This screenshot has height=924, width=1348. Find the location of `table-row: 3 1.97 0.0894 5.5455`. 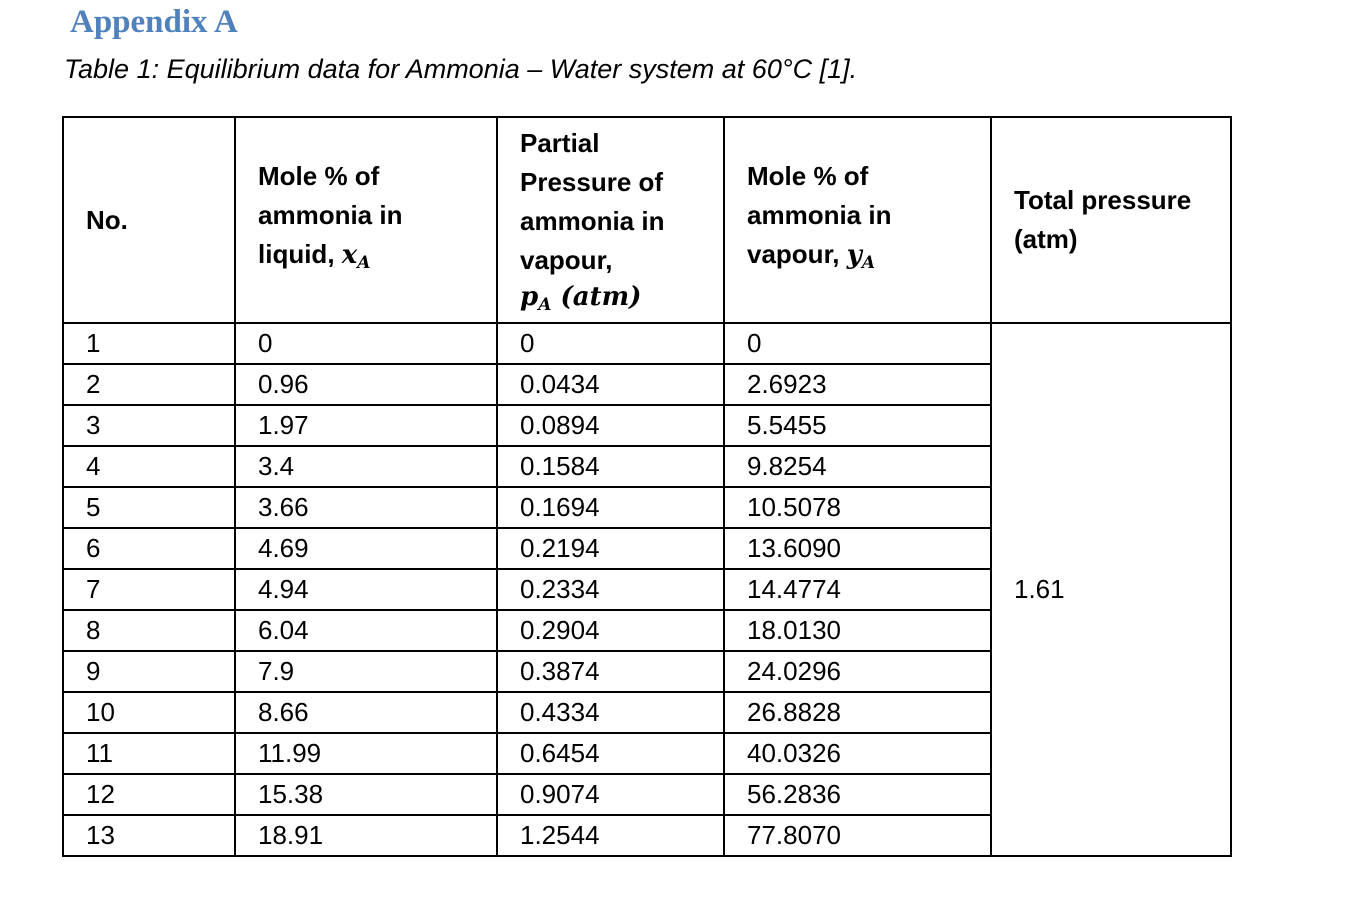

table-row: 3 1.97 0.0894 5.5455 is located at coordinates (646, 425).